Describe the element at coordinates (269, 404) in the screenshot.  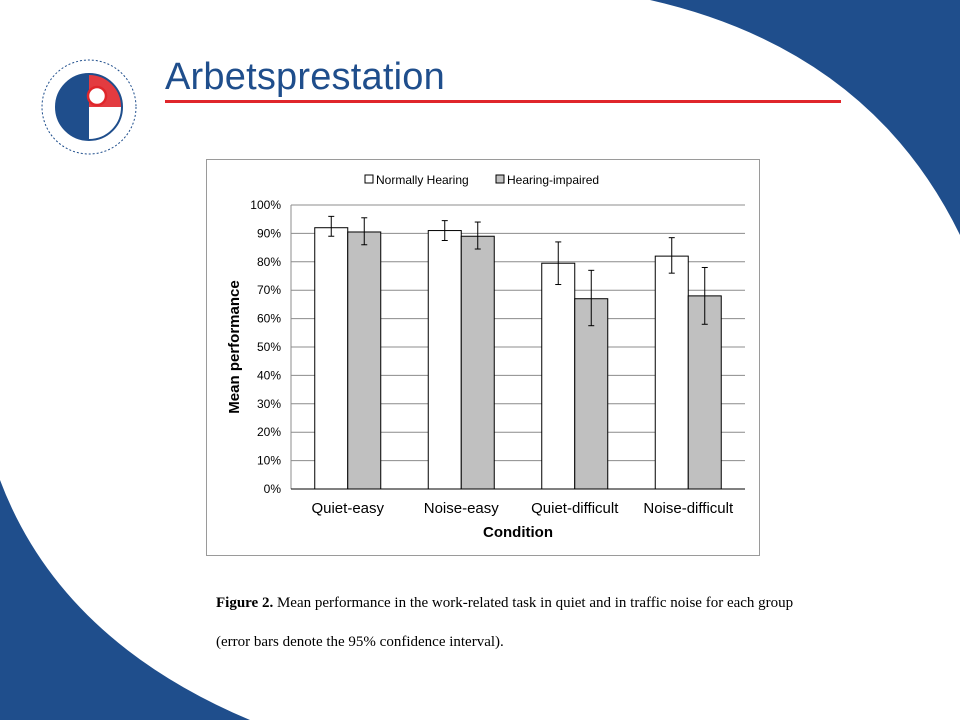
I see `y-tick-label: 30%` at that location.